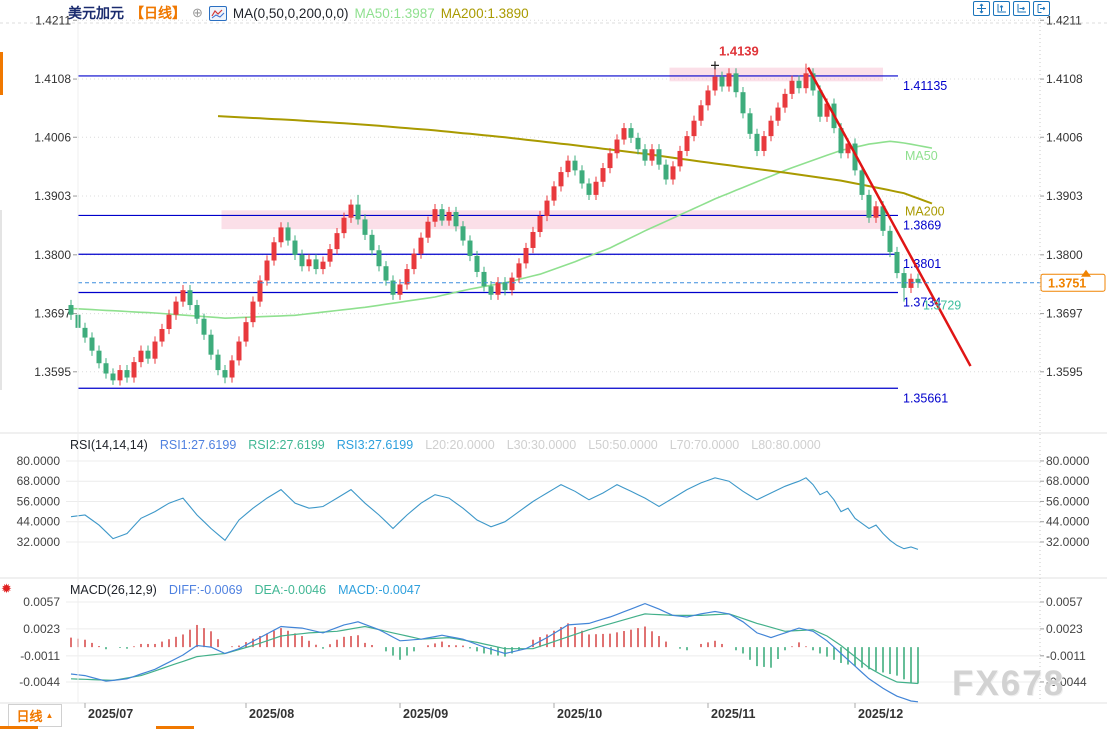 This screenshot has height=729, width=1107. I want to click on macd-axis-label-right: 0.0057, so click(1064, 602).